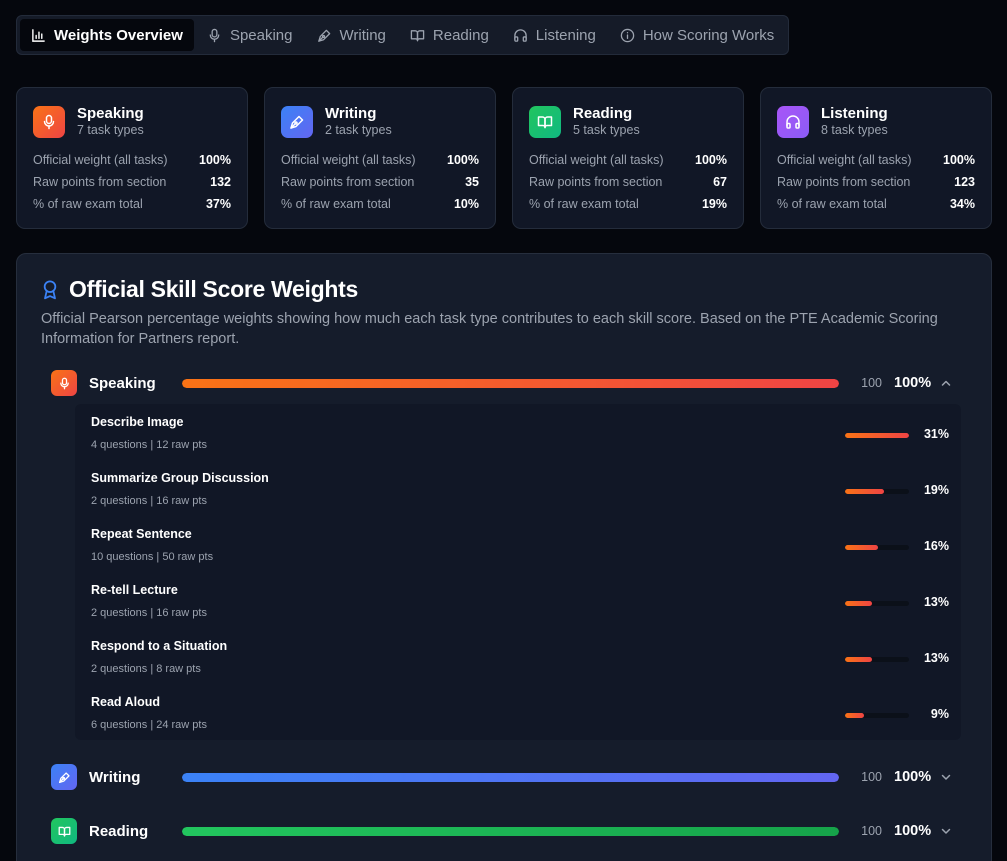 Image resolution: width=1007 pixels, height=861 pixels. What do you see at coordinates (603, 113) in the screenshot?
I see `card-title: Reading` at bounding box center [603, 113].